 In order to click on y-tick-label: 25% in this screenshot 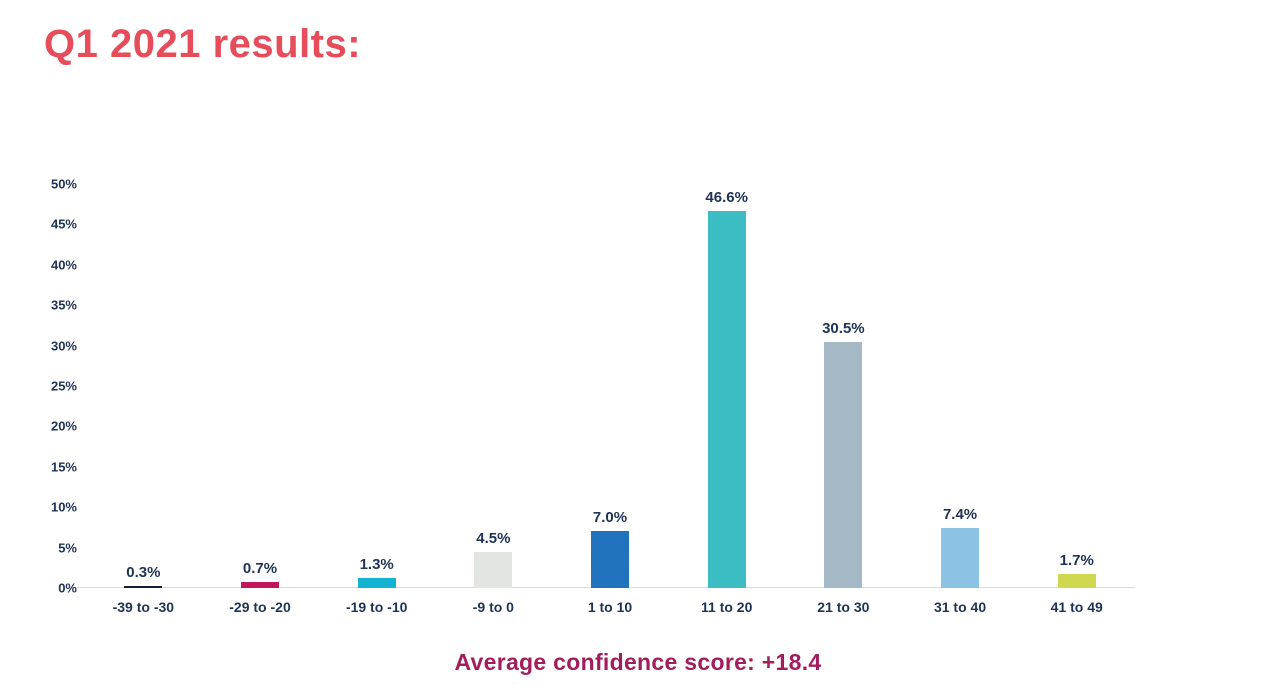, I will do `click(63, 386)`.